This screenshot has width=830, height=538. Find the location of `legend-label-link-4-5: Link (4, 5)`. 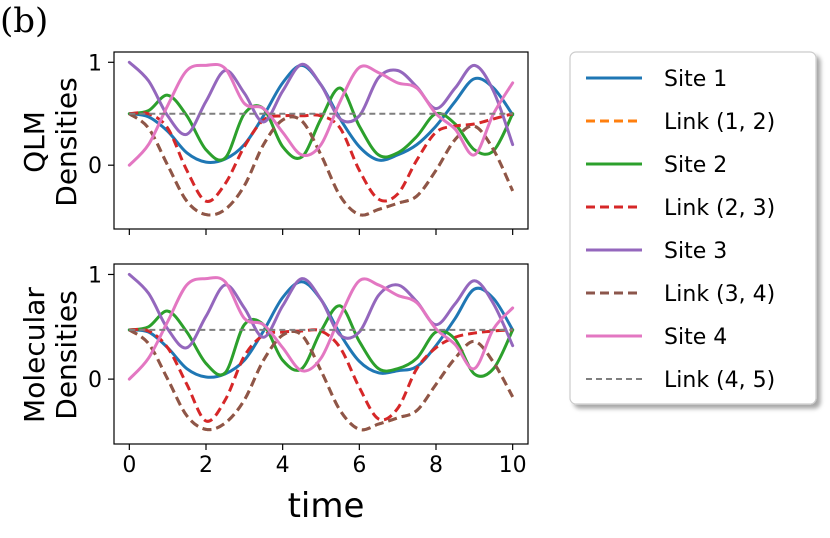

legend-label-link-4-5: Link (4, 5) is located at coordinates (719, 380).